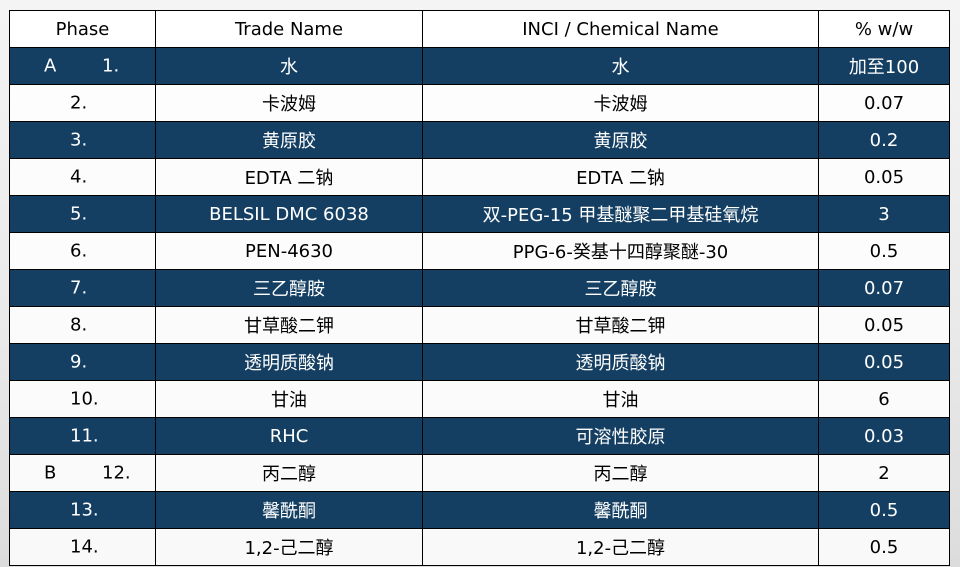  Describe the element at coordinates (620, 103) in the screenshot. I see `inci-name-cell: 卡波姆` at that location.